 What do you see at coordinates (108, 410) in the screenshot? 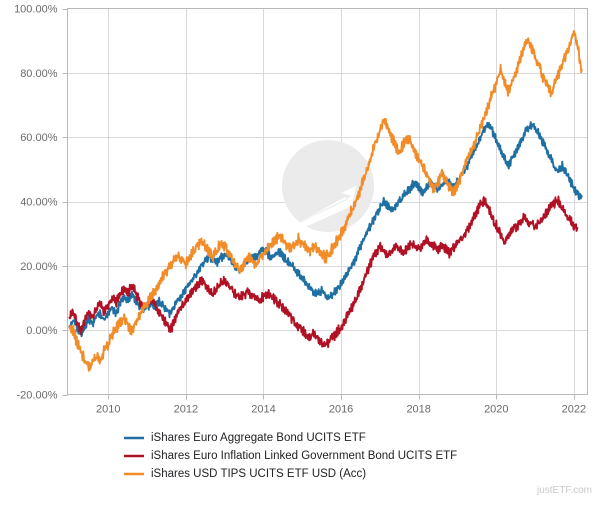
I see `x-axis-tick-label: 2010` at bounding box center [108, 410].